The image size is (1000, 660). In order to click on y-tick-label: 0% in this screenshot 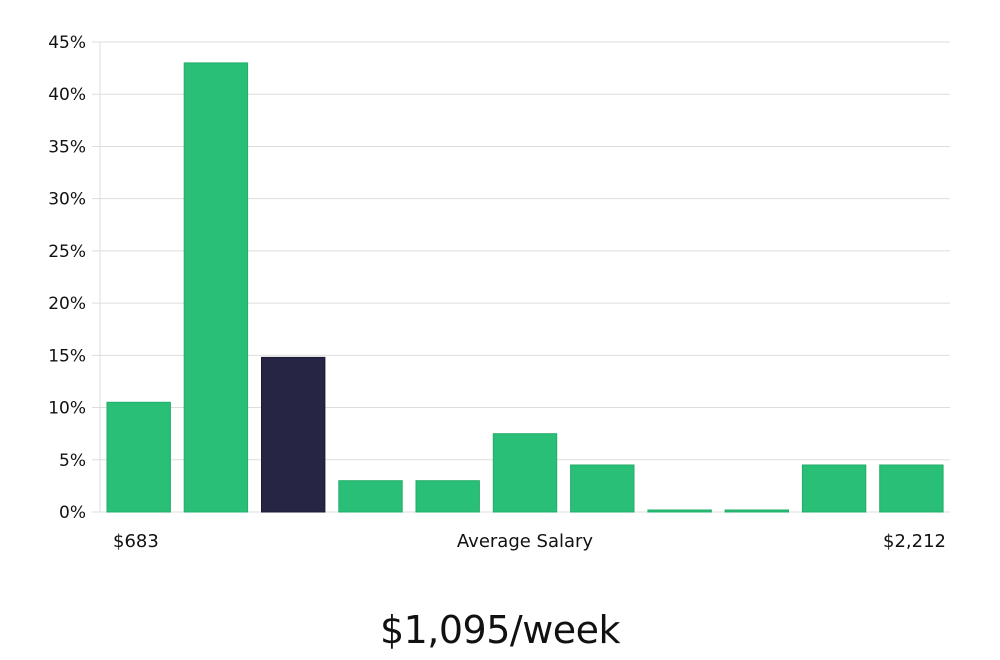, I will do `click(72, 513)`.